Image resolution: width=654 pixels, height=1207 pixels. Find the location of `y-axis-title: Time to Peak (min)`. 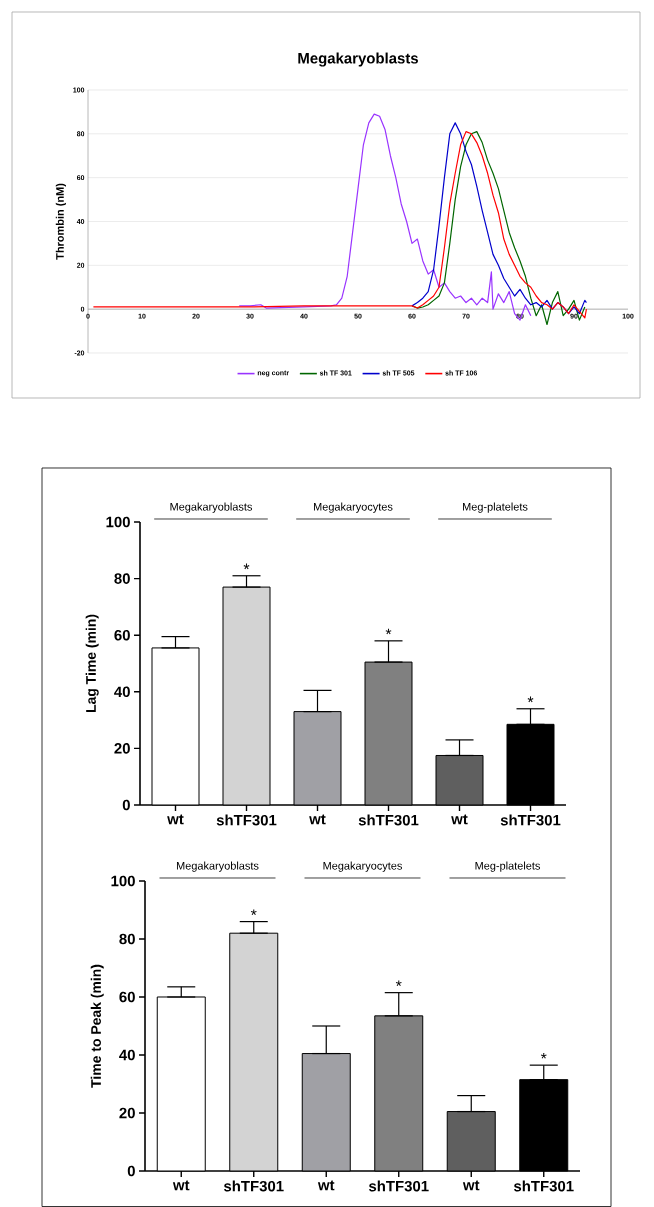

y-axis-title: Time to Peak (min) is located at coordinates (97, 1026).